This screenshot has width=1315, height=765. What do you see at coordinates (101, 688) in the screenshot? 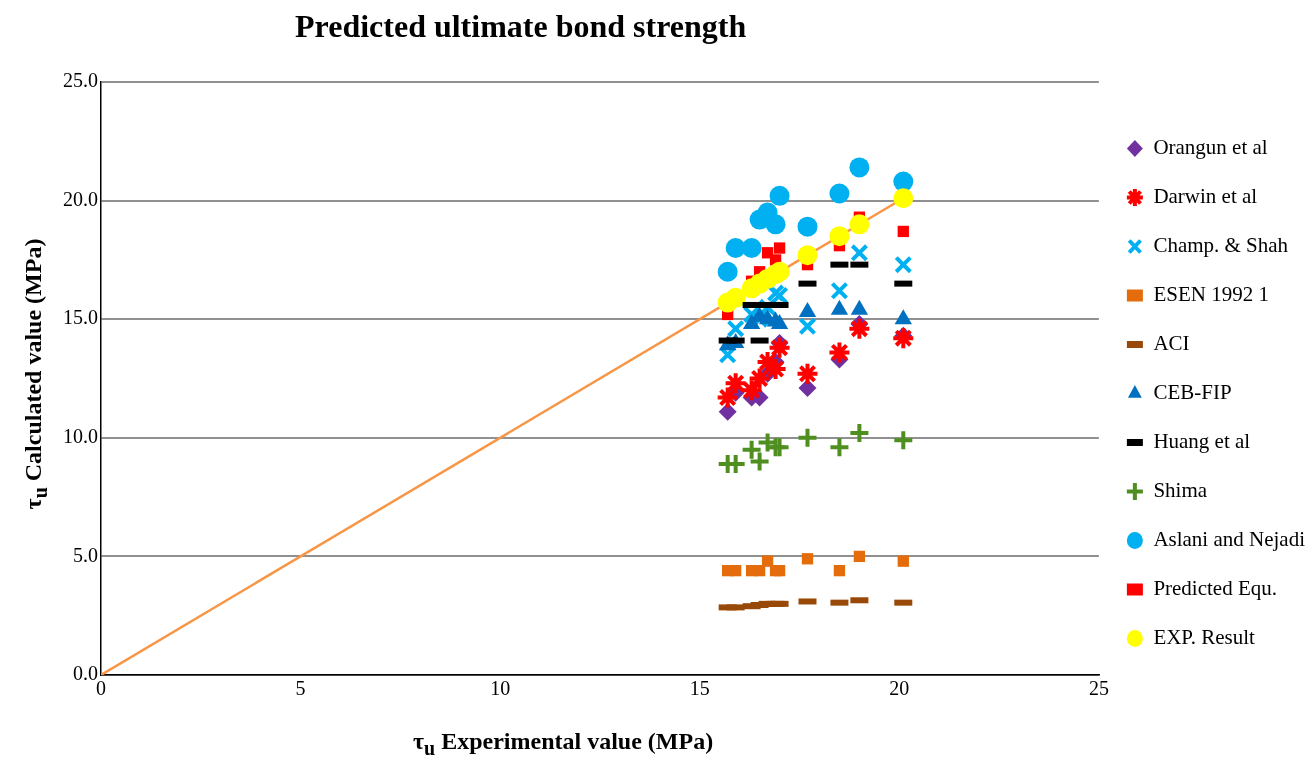
I see `x-tick-label: 0` at bounding box center [101, 688].